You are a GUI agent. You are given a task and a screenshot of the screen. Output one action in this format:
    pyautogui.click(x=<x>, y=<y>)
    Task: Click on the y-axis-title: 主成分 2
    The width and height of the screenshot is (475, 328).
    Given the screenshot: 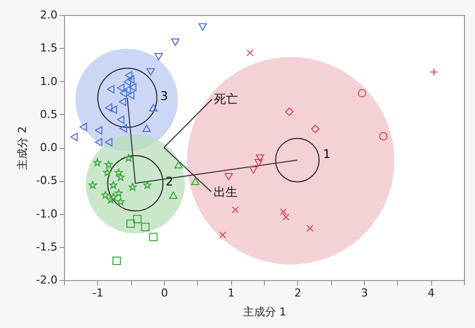 What is the action you would take?
    pyautogui.click(x=23, y=148)
    